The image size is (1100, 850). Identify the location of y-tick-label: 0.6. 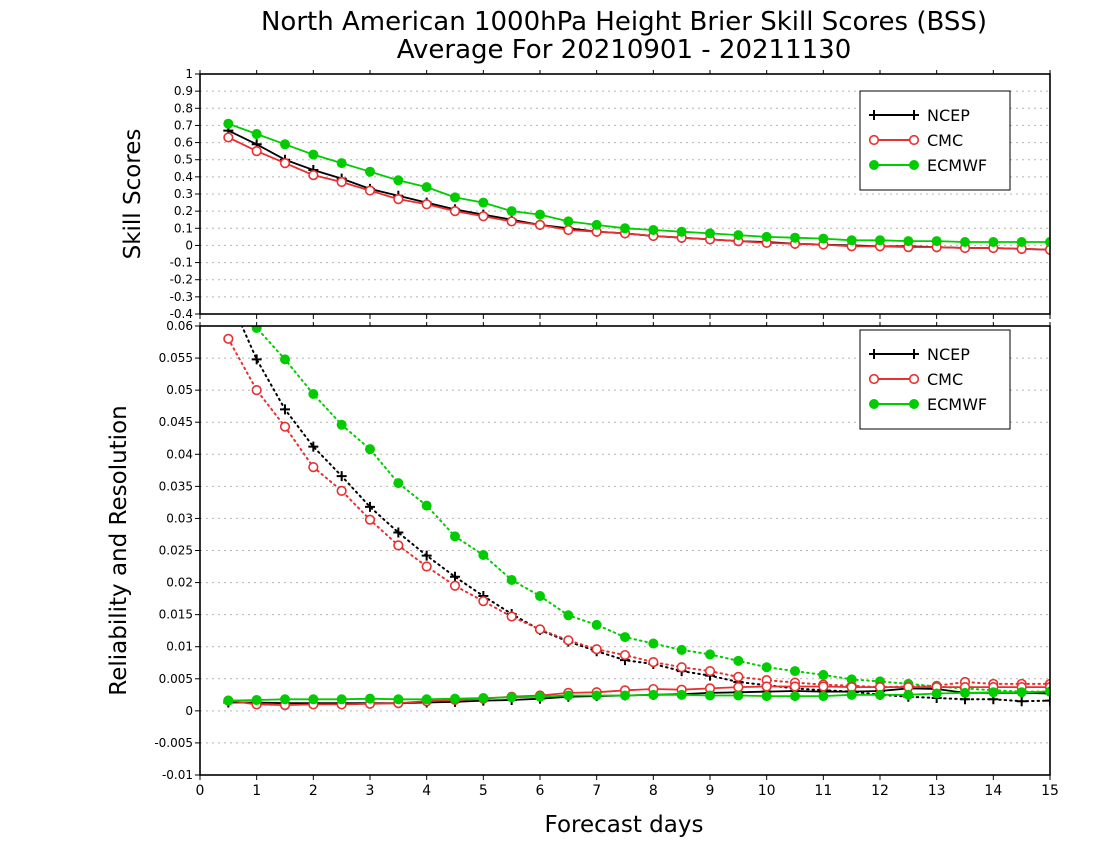
(183, 143).